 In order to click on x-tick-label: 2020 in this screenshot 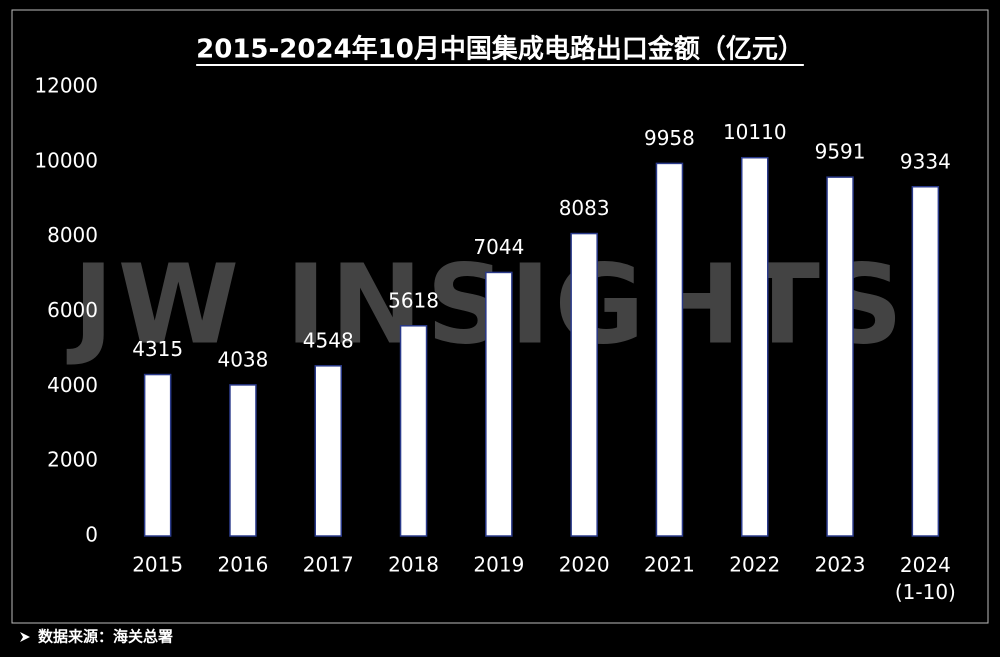, I will do `click(584, 565)`.